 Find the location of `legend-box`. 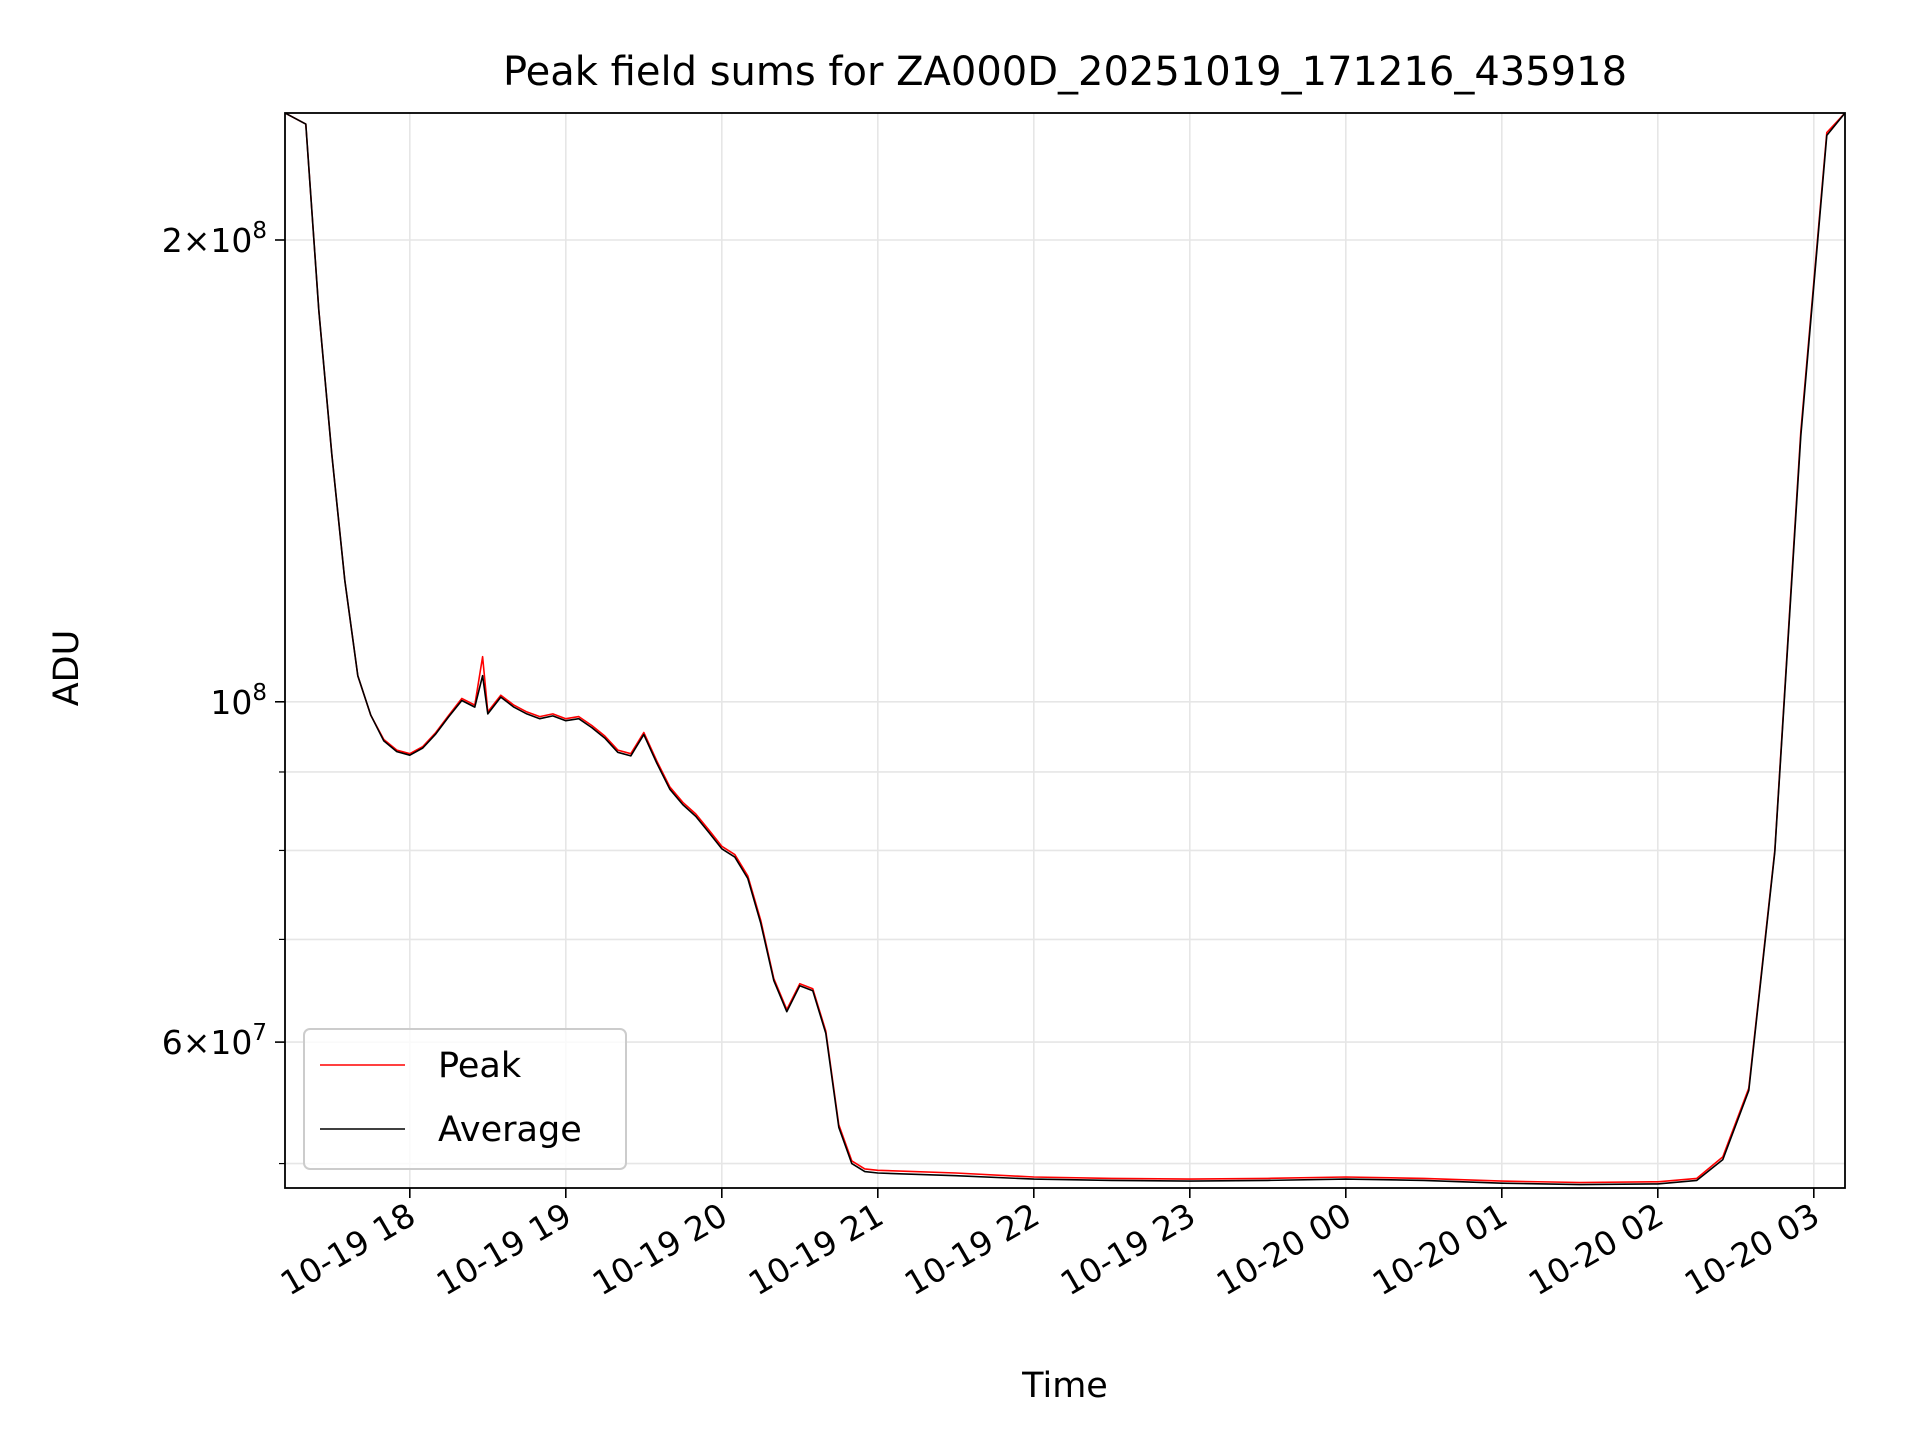

legend-box is located at coordinates (465, 1099).